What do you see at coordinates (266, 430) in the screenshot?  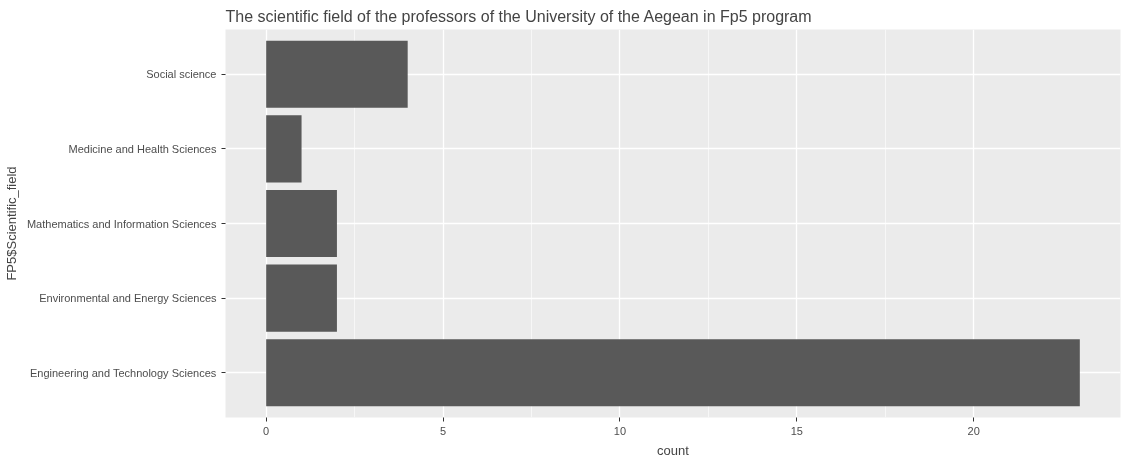 I see `x-tick-label: 0` at bounding box center [266, 430].